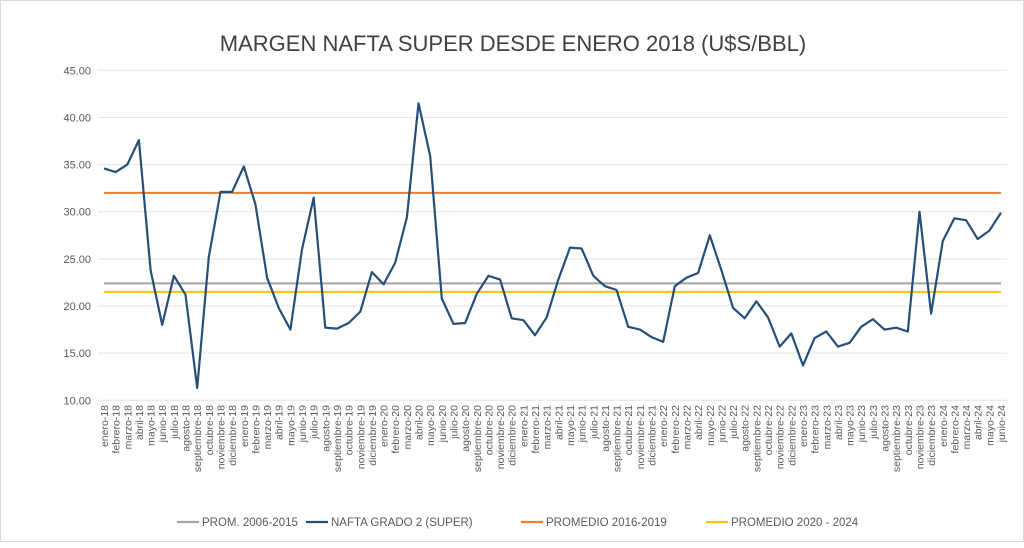  I want to click on x-tick-label: abril-22, so click(699, 422).